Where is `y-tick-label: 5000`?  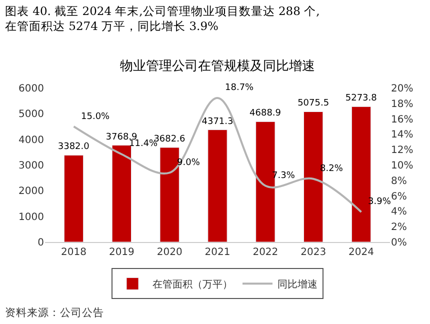
y-tick-label: 5000 is located at coordinates (31, 114).